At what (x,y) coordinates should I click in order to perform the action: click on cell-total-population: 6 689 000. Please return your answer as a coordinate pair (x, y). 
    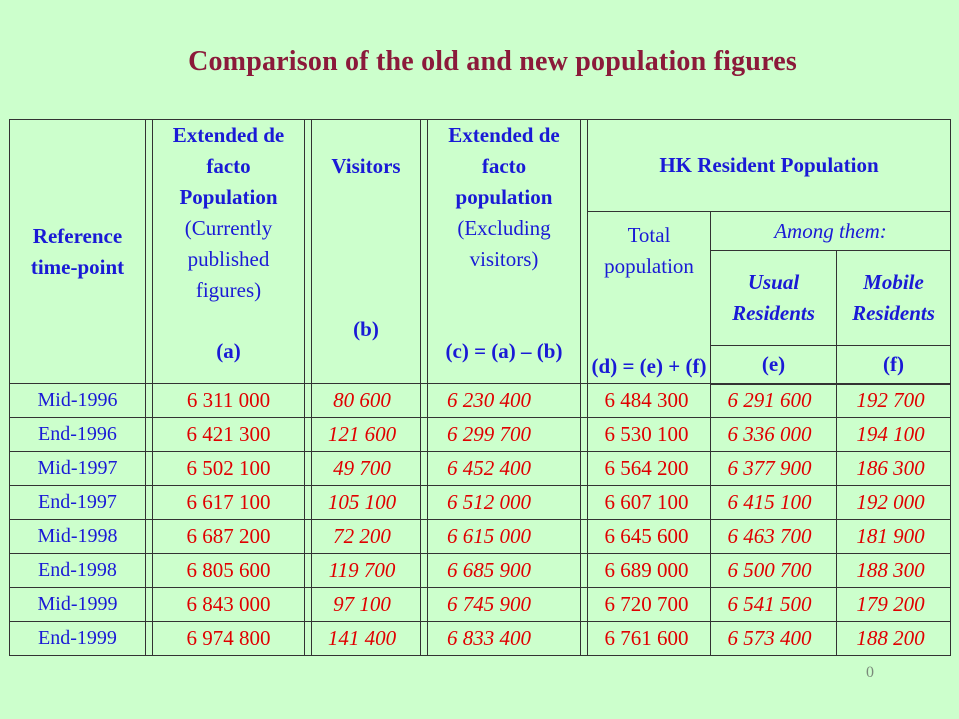
    Looking at the image, I should click on (649, 570).